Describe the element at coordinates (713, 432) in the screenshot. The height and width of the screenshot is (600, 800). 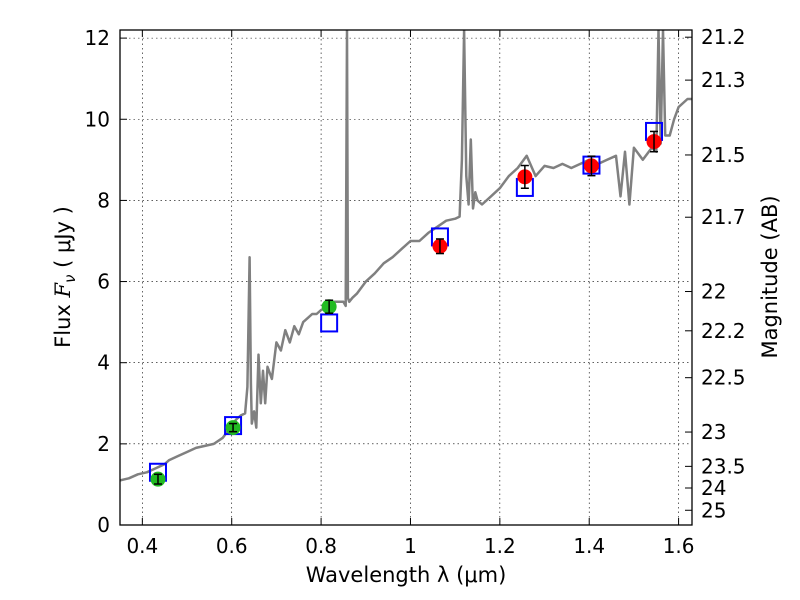
I see `y2-tick-label: 23` at that location.